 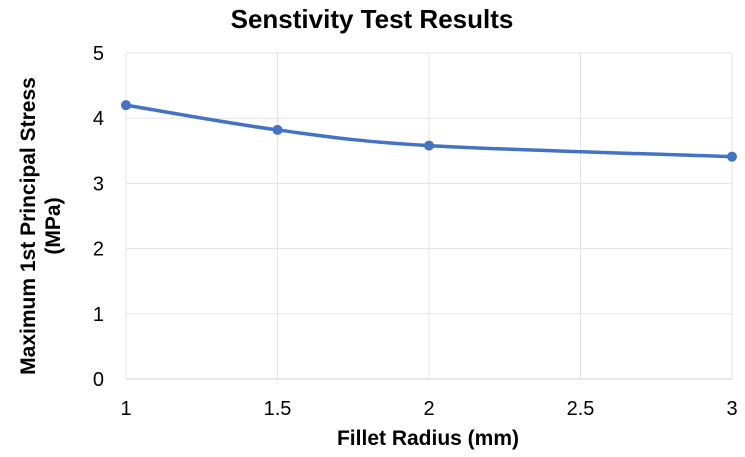 I want to click on y-axis-title: Maximum 1st Principal Stress (MPa), so click(x=41, y=226).